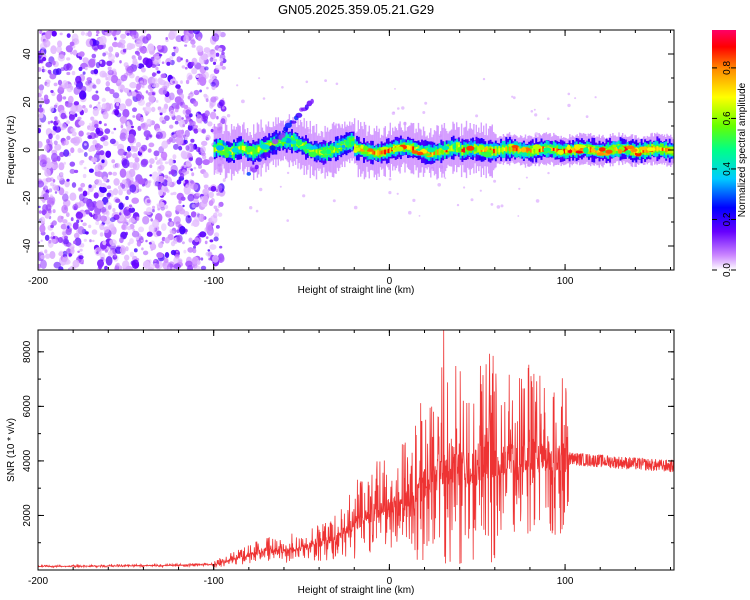  I want to click on y-tick-label: -40, so click(27, 245).